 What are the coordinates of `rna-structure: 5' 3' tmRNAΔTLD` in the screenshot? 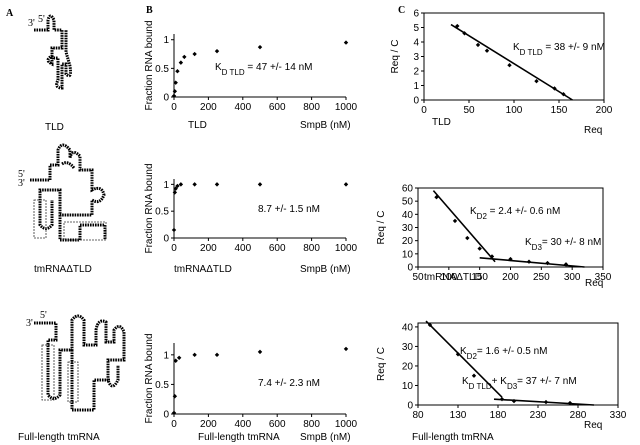 It's located at (62, 209).